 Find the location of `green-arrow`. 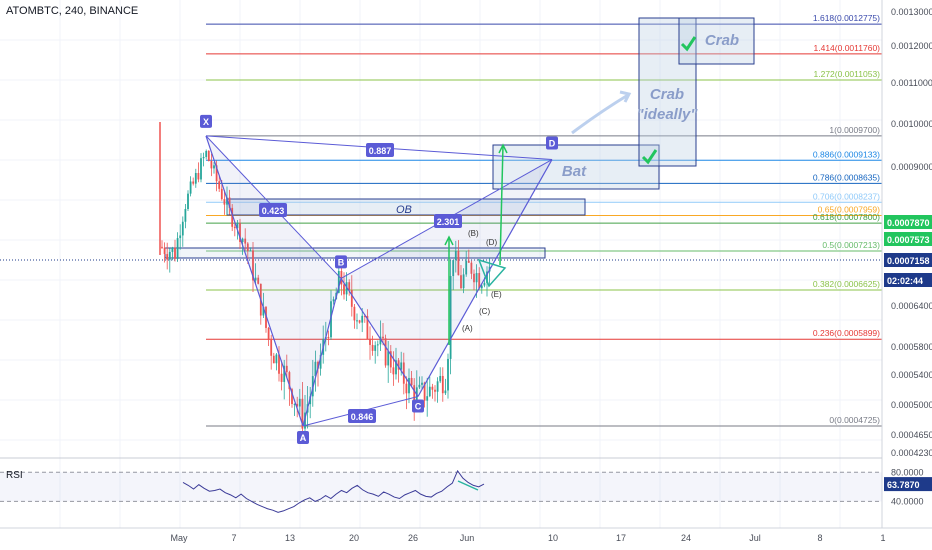

green-arrow is located at coordinates (501, 205).